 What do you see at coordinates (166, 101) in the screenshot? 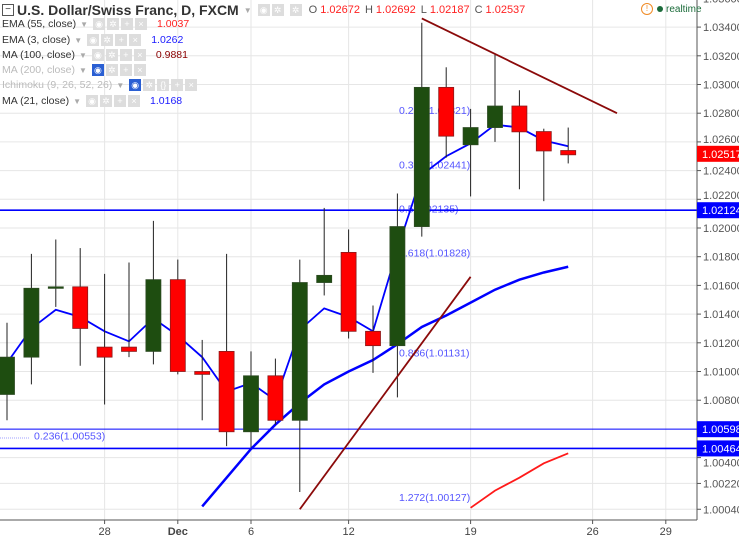
I see `indicator-value: 1.0168` at bounding box center [166, 101].